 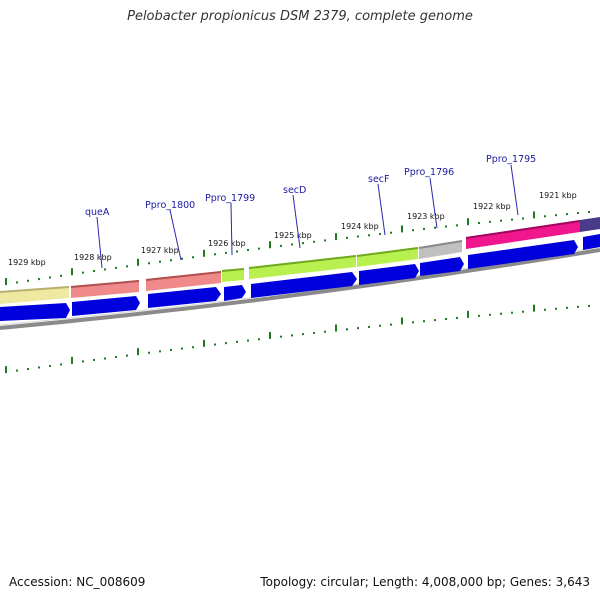 What do you see at coordinates (227, 243) in the screenshot?
I see `kbp-label-1926: 1926 kbp` at bounding box center [227, 243].